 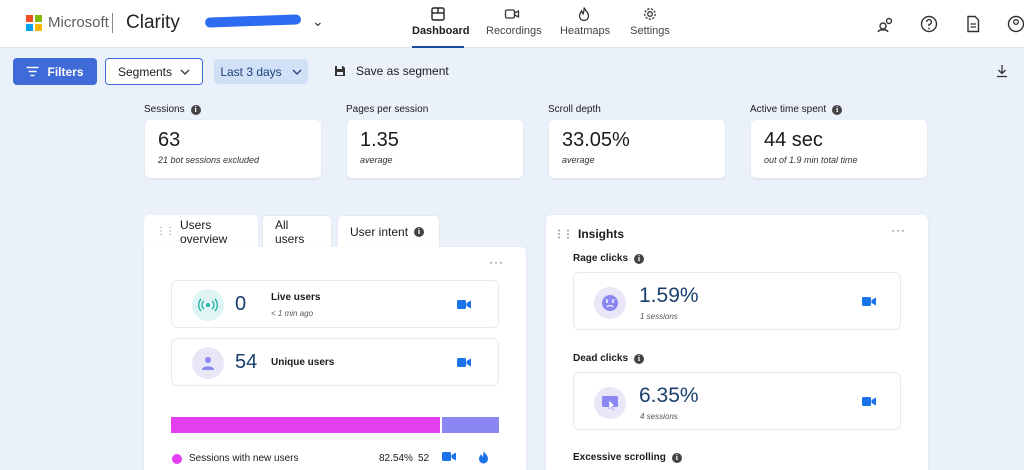 What do you see at coordinates (112, 23) in the screenshot?
I see `brand-divider` at bounding box center [112, 23].